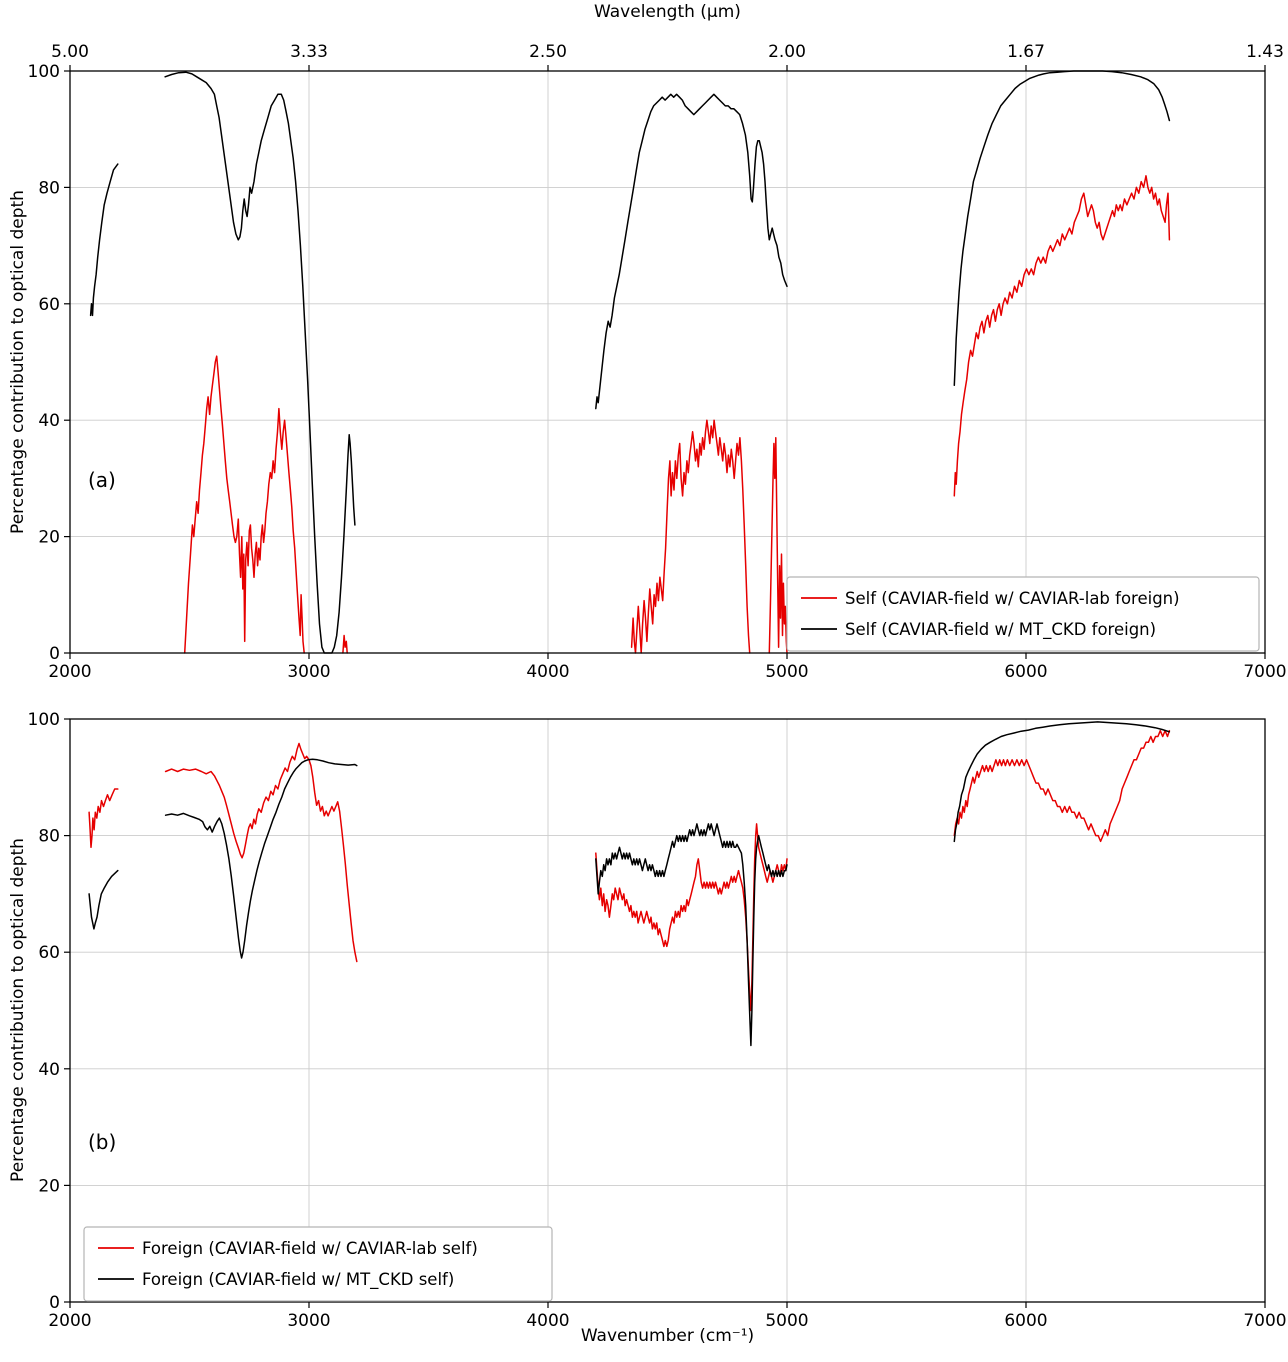 This screenshot has height=1362, width=1288. Describe the element at coordinates (18, 1010) in the screenshot. I see `y-axis-title-panel-b: Percentage contribution to optical depth` at that location.